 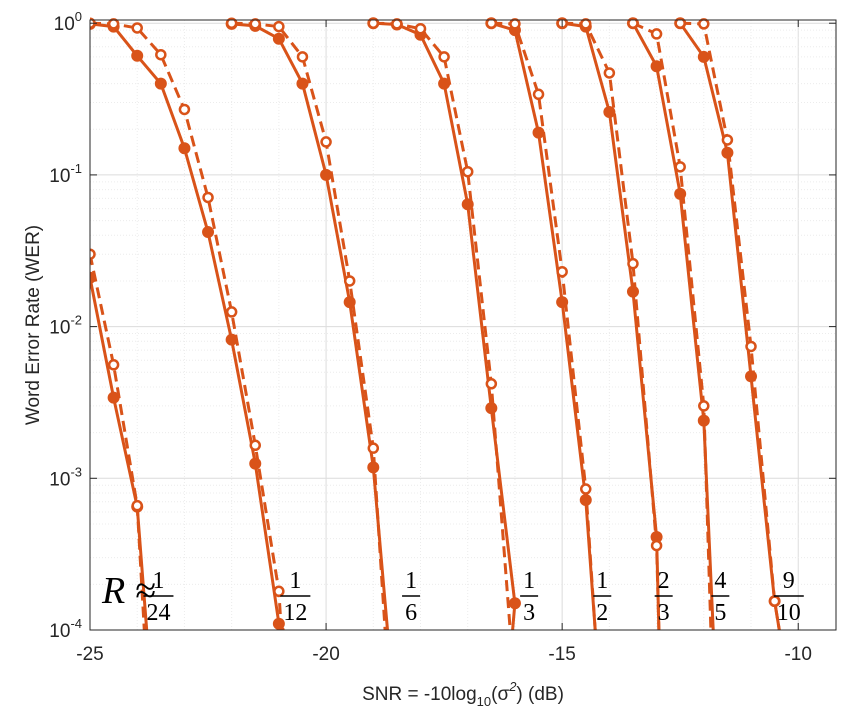 I want to click on y-axis-label: Word Error Rate (WER), so click(x=33, y=325).